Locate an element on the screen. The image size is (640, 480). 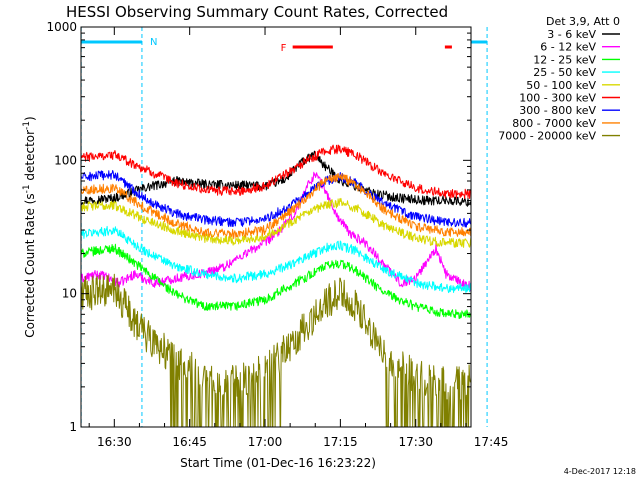
series-12-25-kev-line is located at coordinates (276, 281).